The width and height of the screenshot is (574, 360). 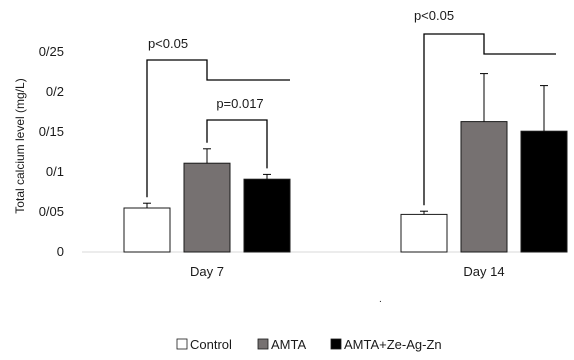 What do you see at coordinates (51, 131) in the screenshot?
I see `y-tick-label: 0/15` at bounding box center [51, 131].